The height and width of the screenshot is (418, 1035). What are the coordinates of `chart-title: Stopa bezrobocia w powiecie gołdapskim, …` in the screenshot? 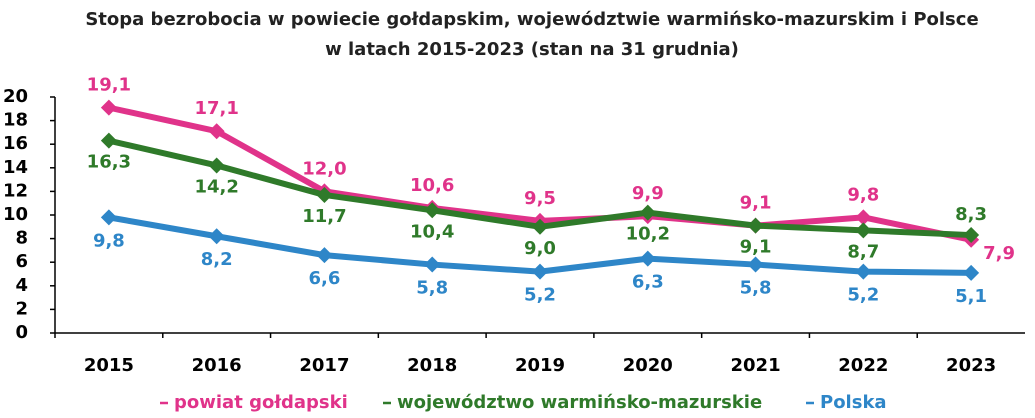 It's located at (531, 19).